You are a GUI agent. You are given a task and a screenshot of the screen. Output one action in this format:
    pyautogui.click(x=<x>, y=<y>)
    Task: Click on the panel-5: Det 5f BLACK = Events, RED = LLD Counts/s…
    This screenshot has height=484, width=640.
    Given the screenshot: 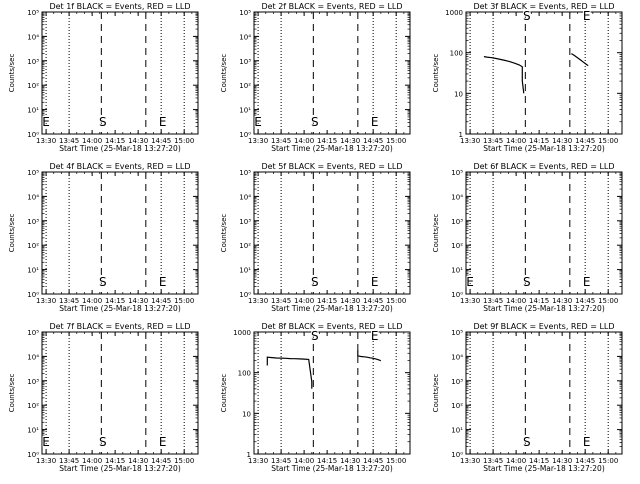 What is the action you would take?
    pyautogui.click(x=315, y=237)
    